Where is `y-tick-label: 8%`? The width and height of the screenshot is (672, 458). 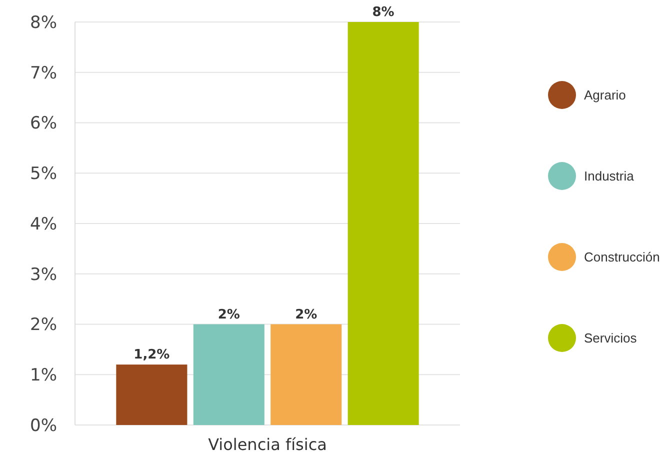
y-tick-label: 8% is located at coordinates (43, 22).